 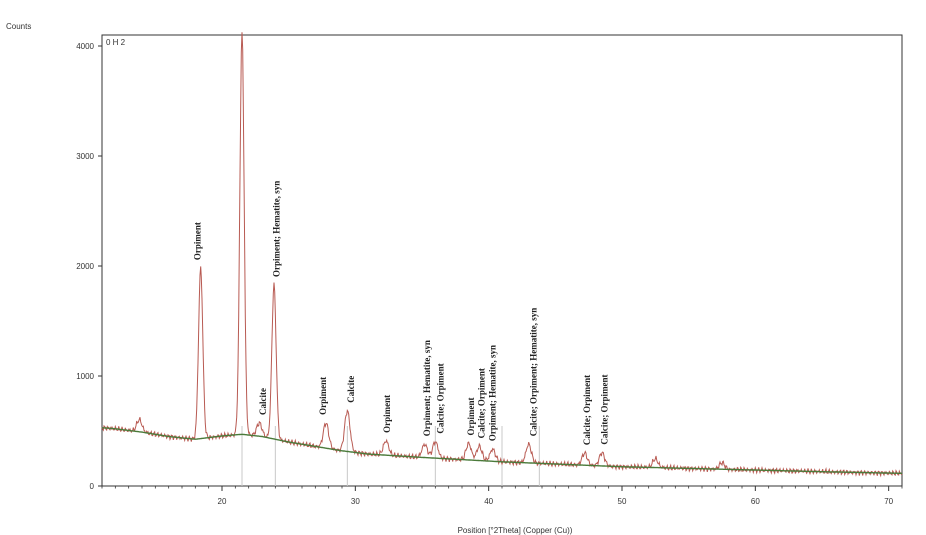 I want to click on x-tick-label: 20, so click(x=222, y=501).